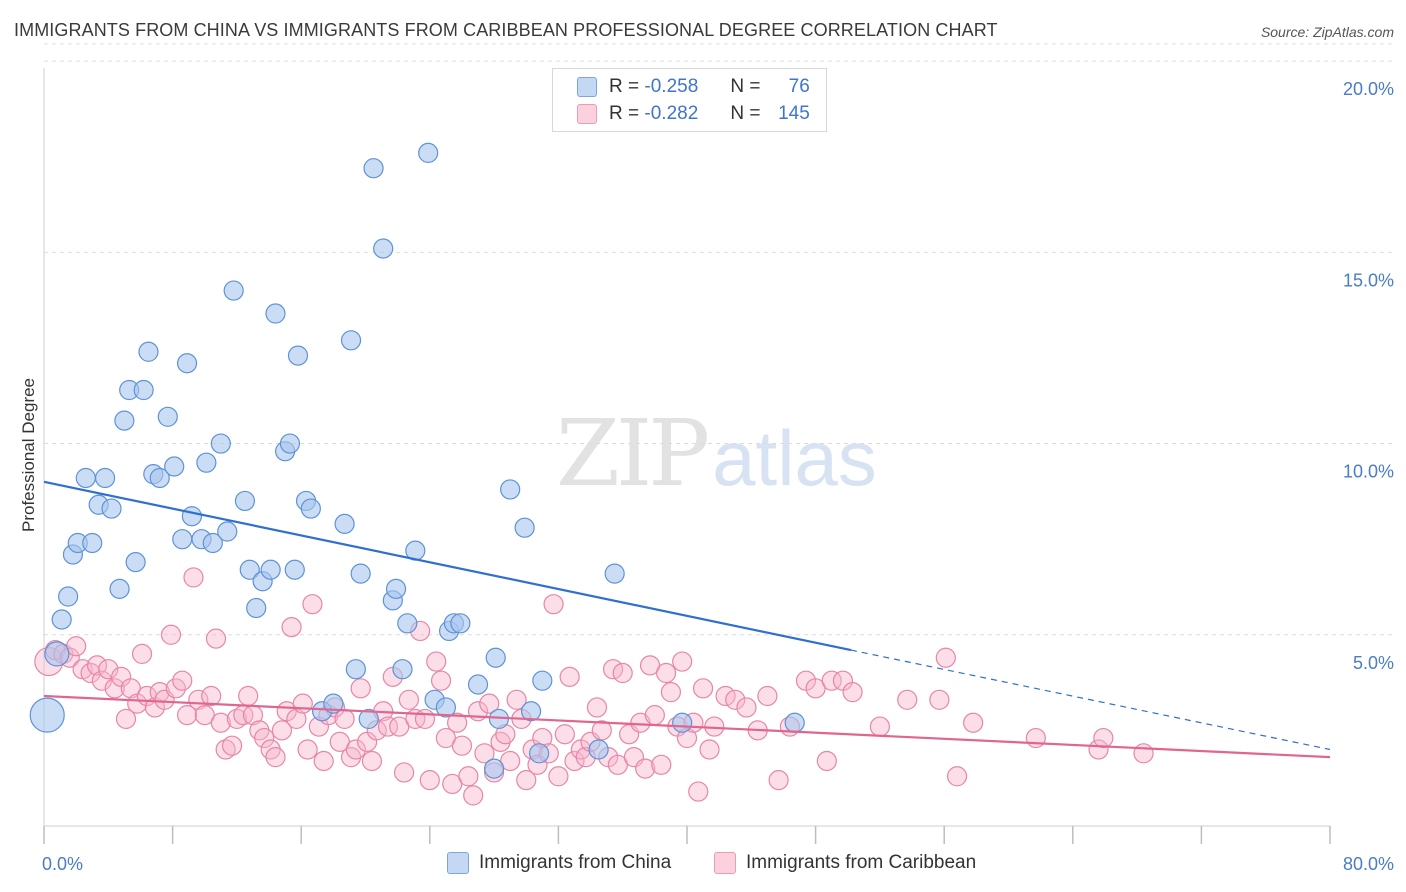 The image size is (1406, 892). I want to click on x-tick-label-max: 80.0%, so click(1368, 864).